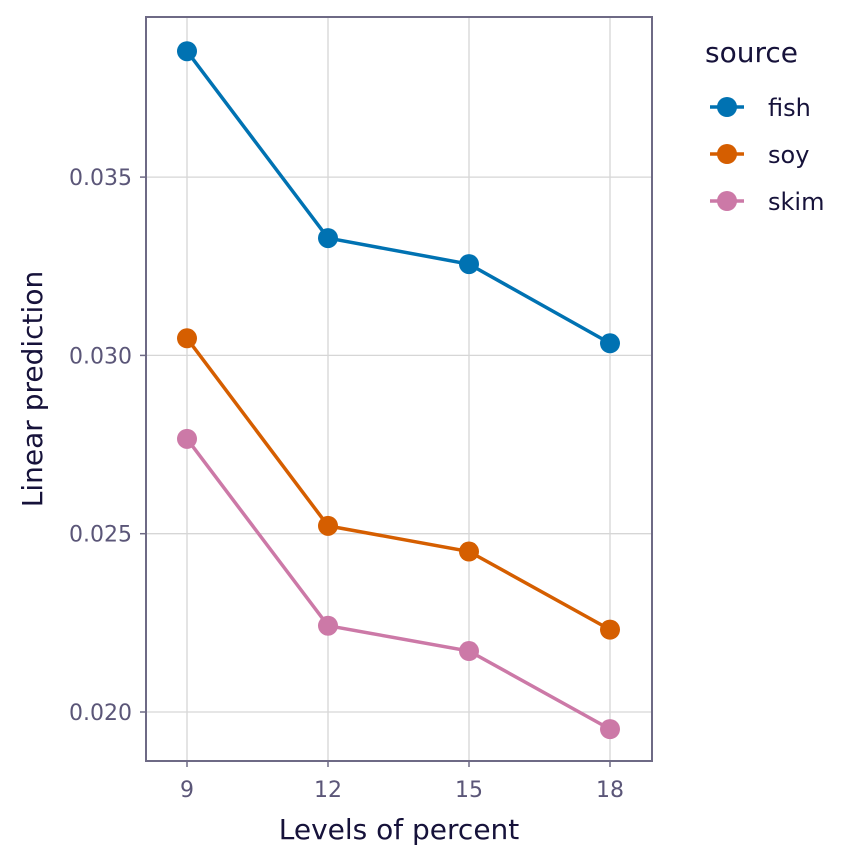  What do you see at coordinates (796, 202) in the screenshot?
I see `legend-label: skim` at bounding box center [796, 202].